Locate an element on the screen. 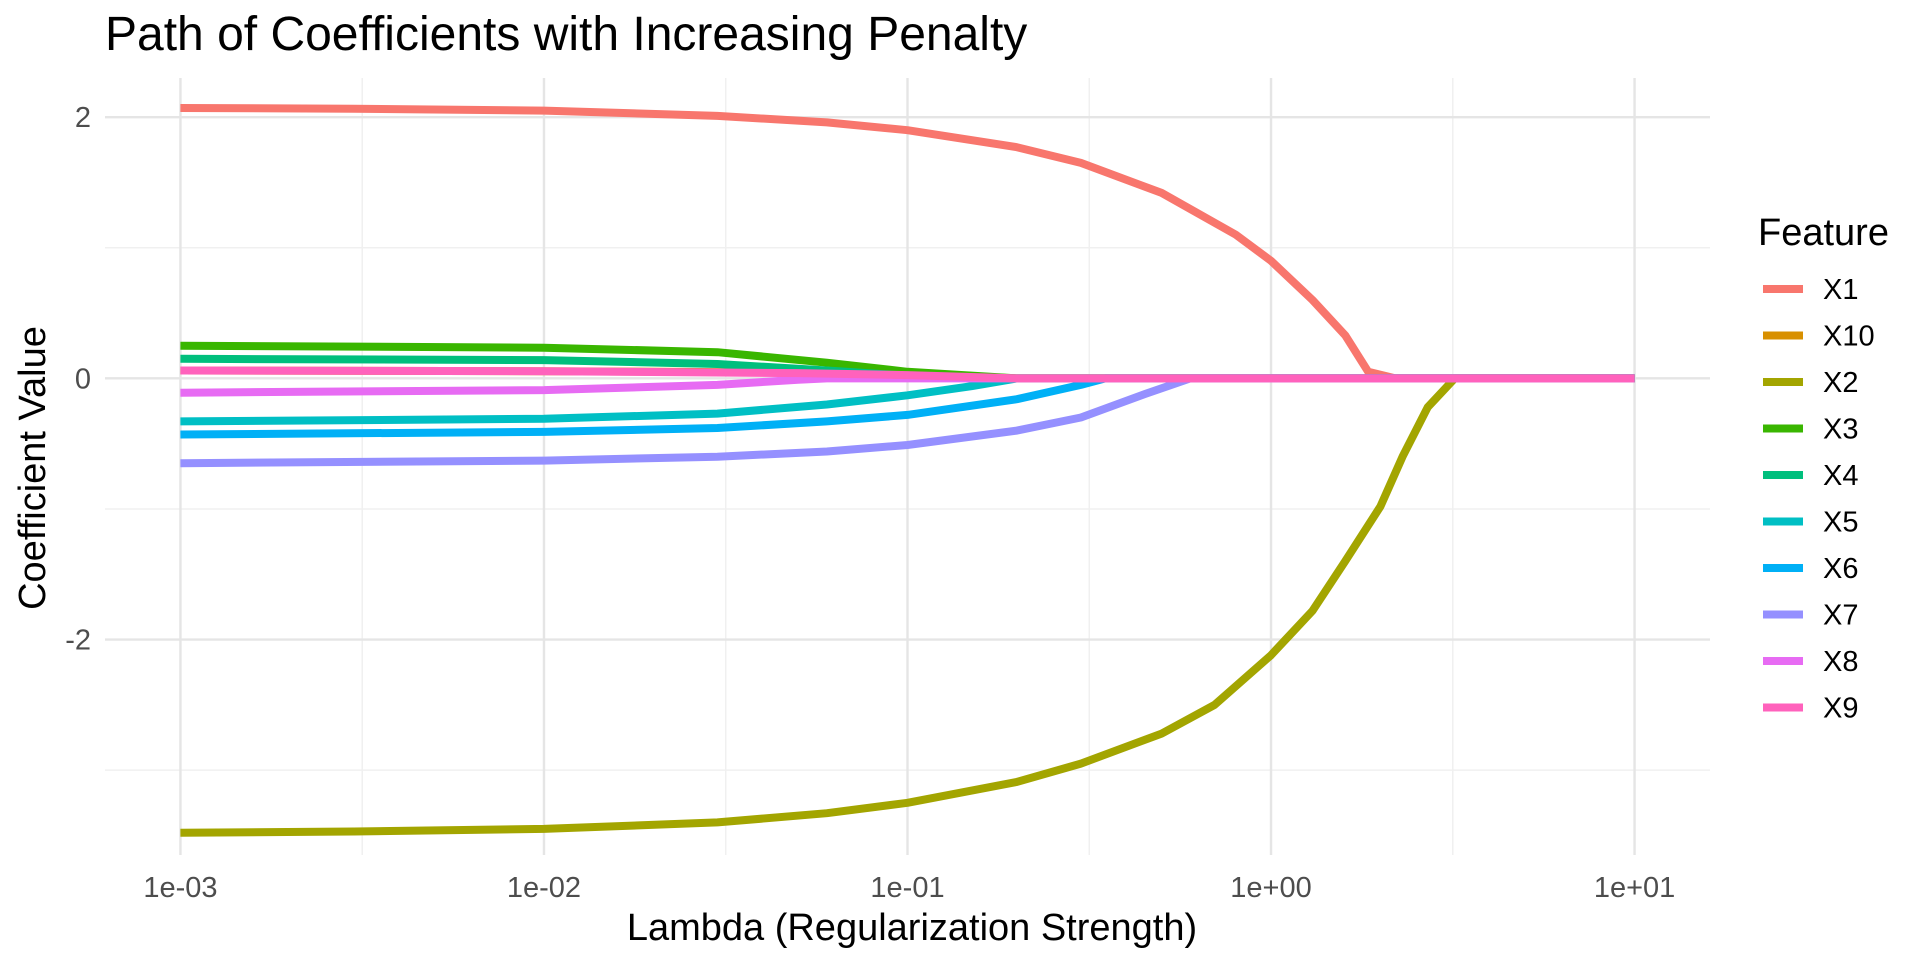  legend-title: Feature is located at coordinates (1823, 233).